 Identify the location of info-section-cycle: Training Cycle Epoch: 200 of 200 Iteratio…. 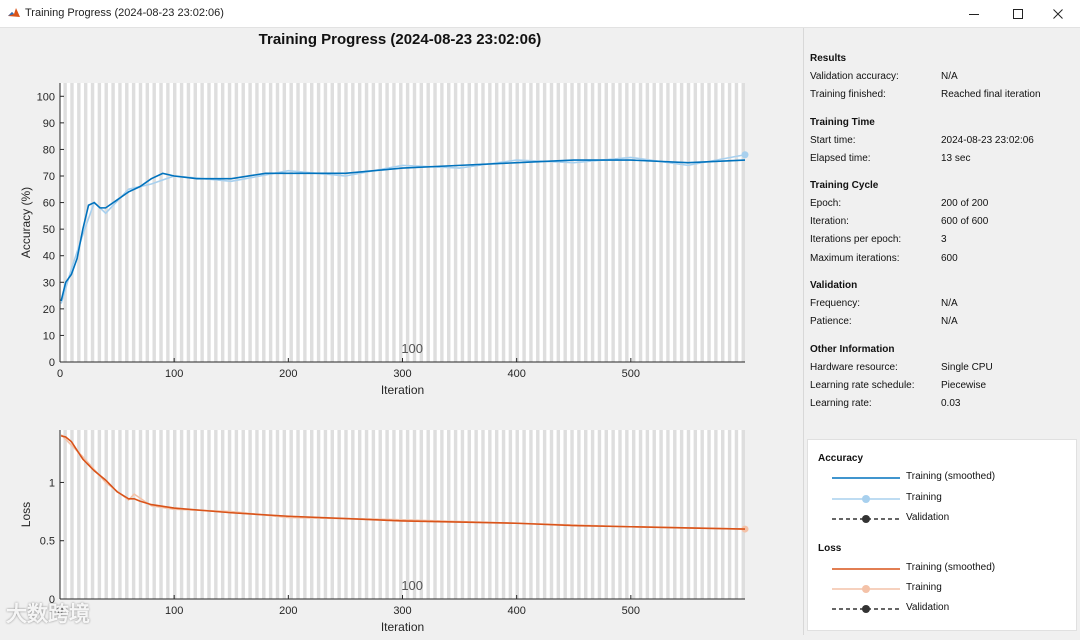
(944, 225).